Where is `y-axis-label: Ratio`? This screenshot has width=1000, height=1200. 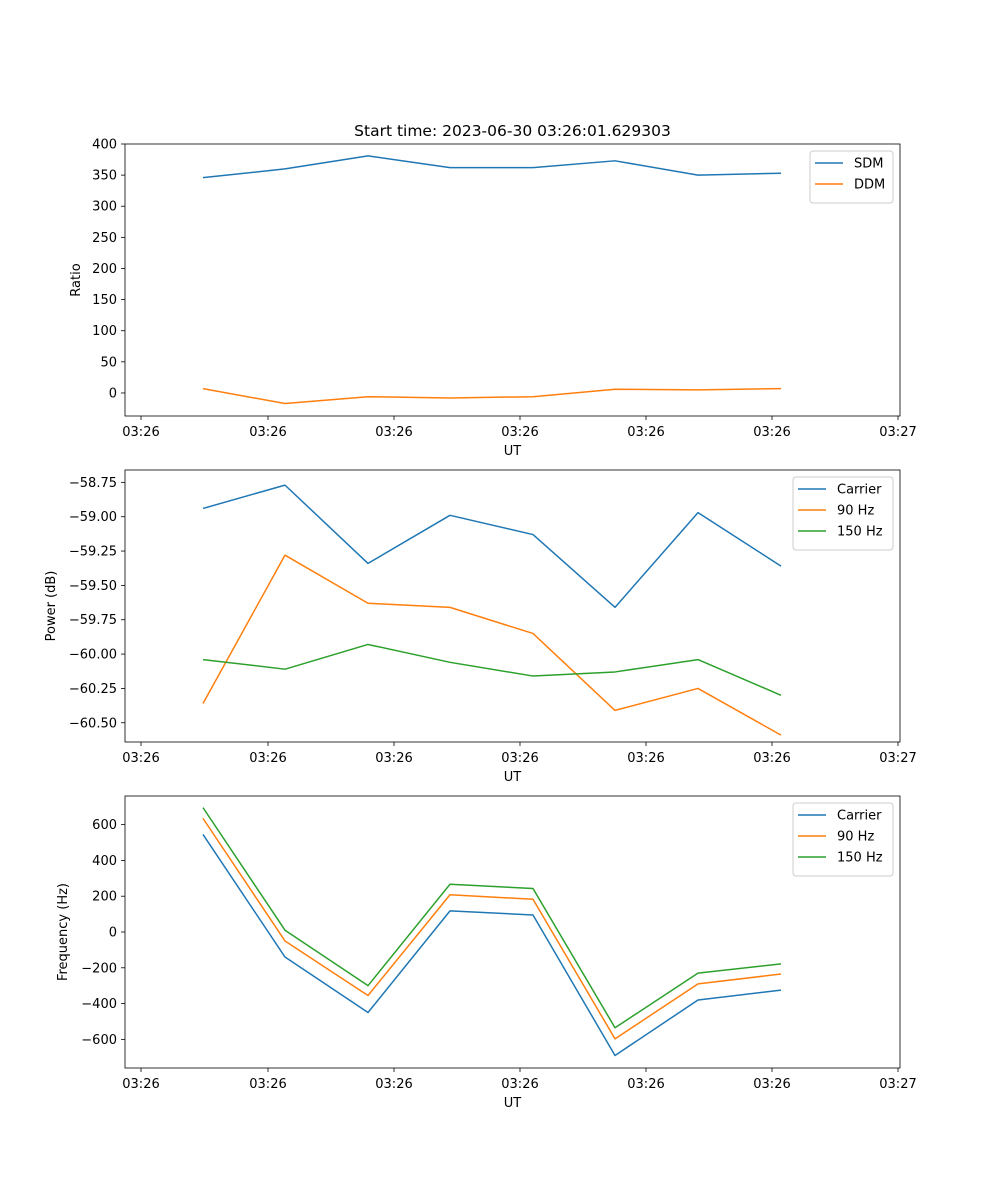 y-axis-label: Ratio is located at coordinates (76, 279).